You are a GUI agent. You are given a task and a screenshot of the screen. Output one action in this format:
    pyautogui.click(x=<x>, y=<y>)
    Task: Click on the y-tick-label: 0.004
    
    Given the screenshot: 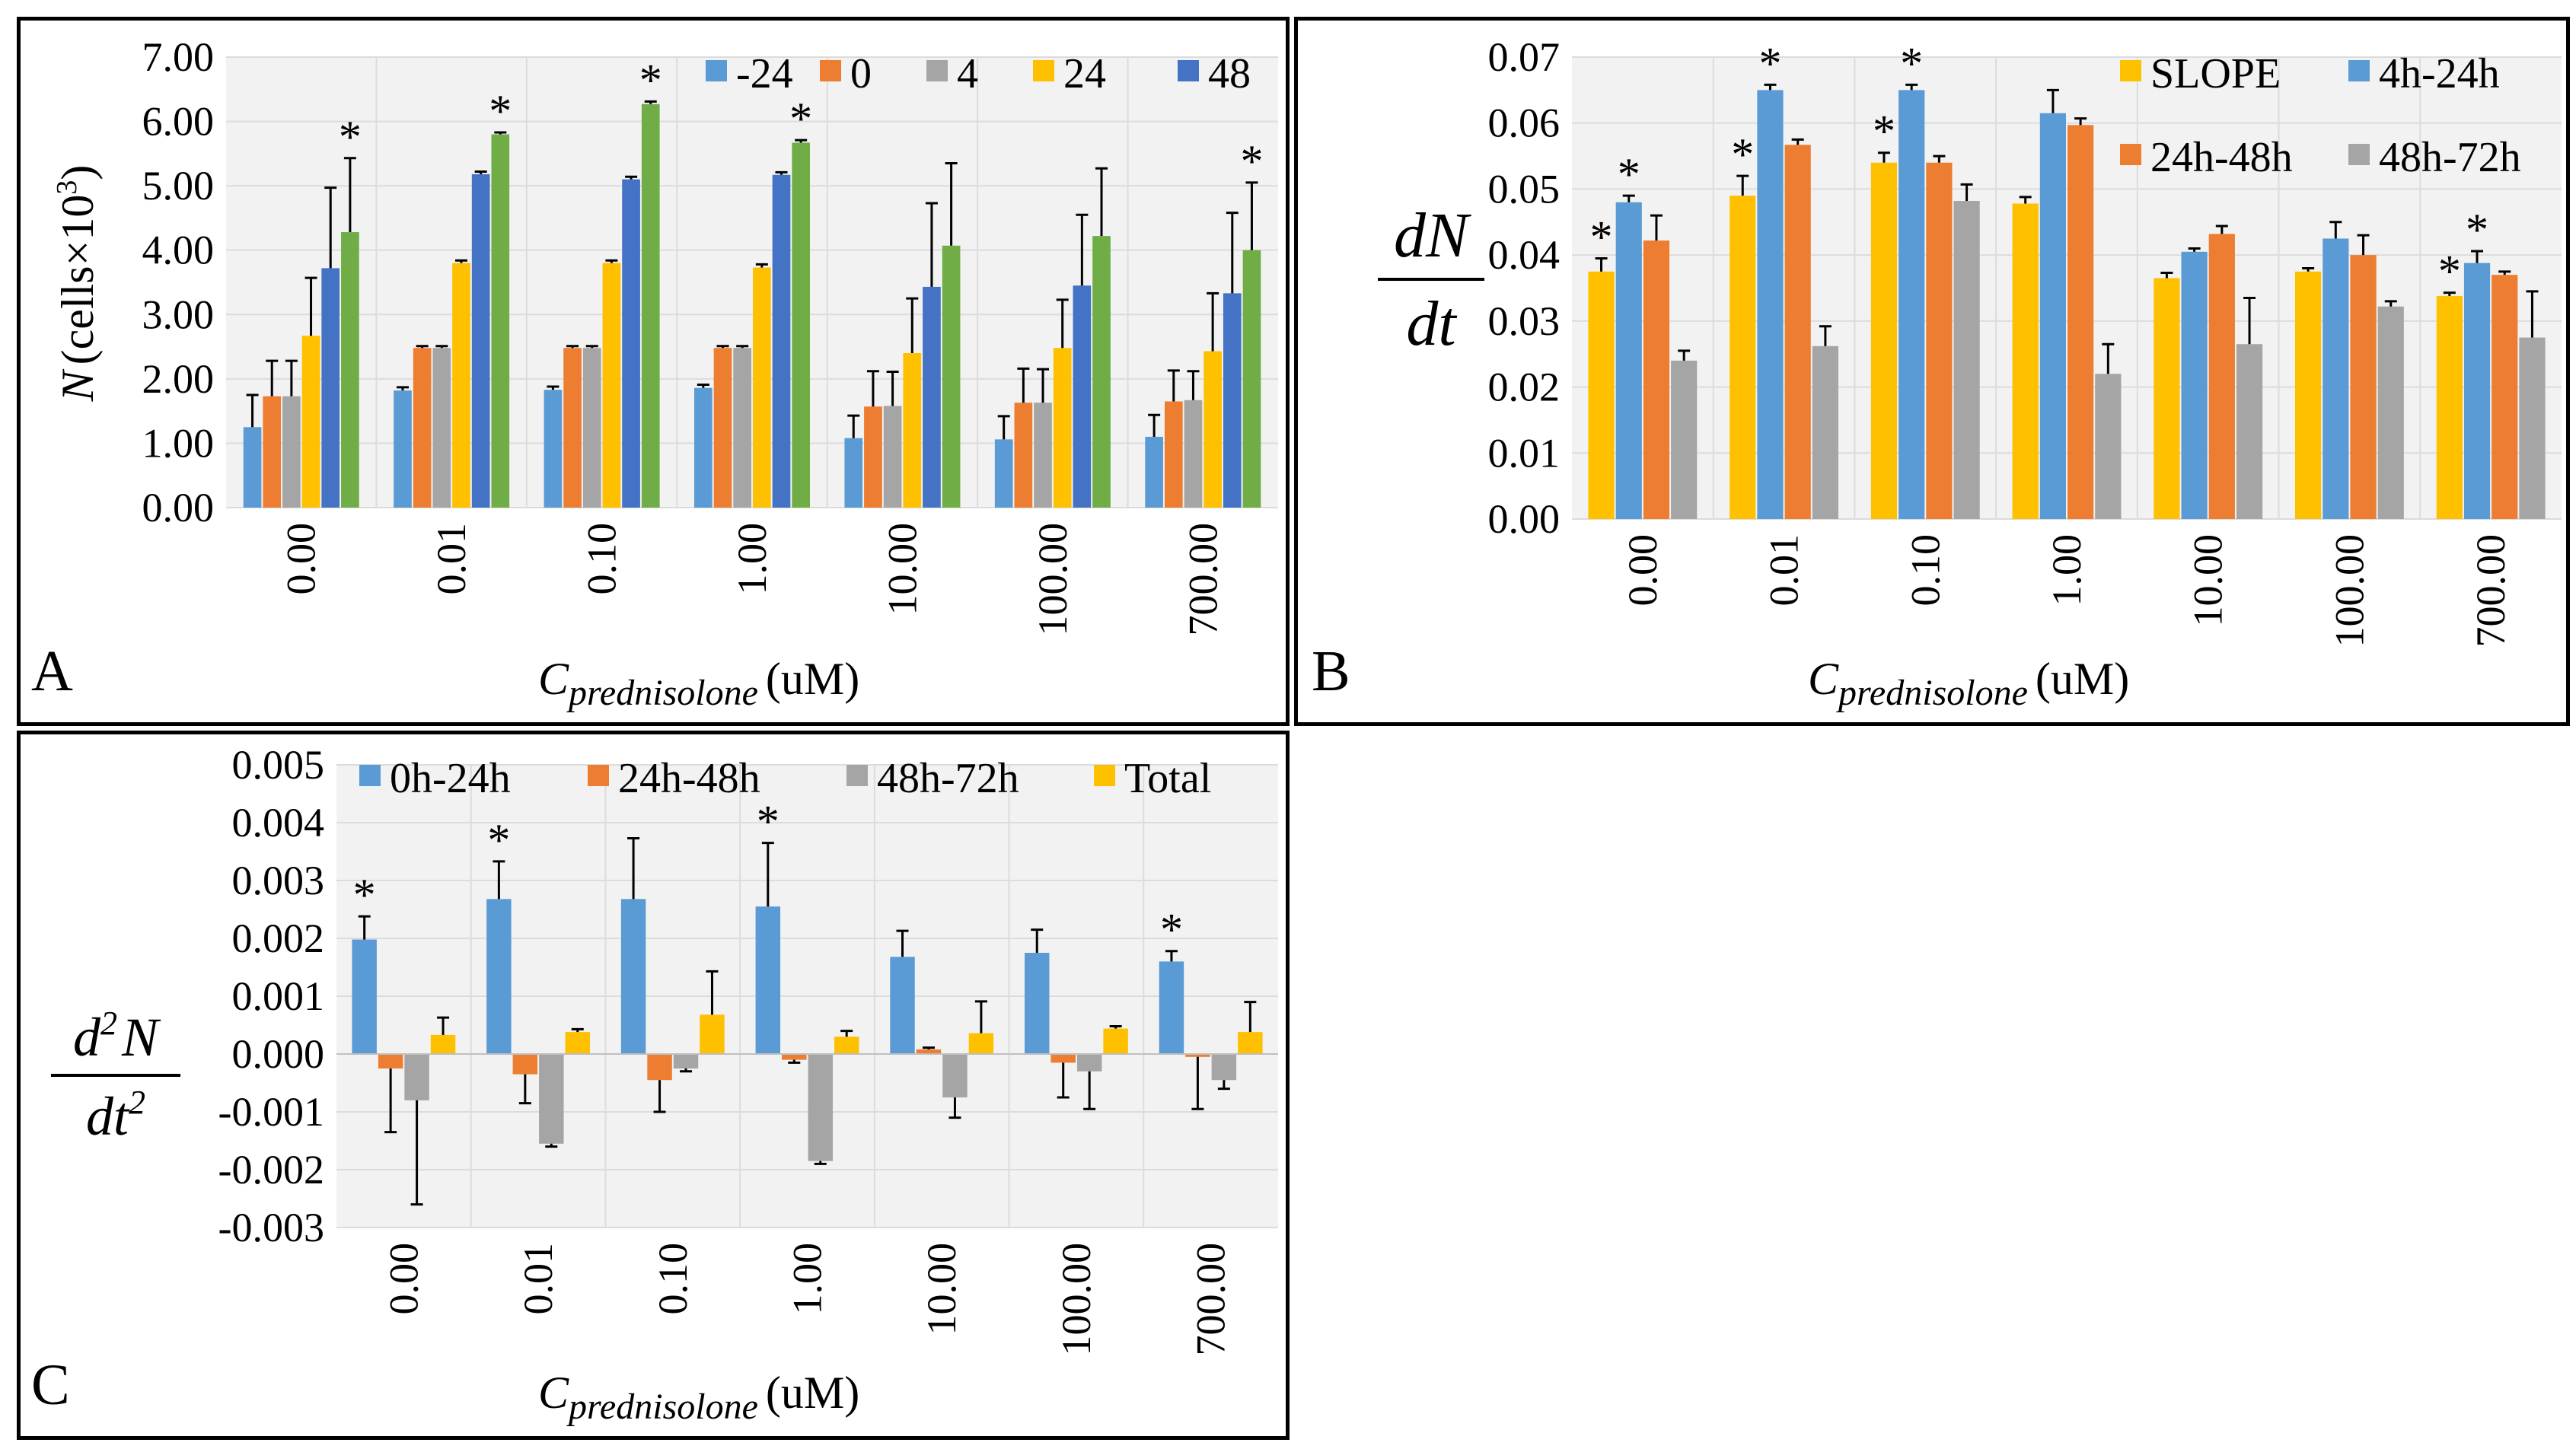 What is the action you would take?
    pyautogui.click(x=278, y=823)
    